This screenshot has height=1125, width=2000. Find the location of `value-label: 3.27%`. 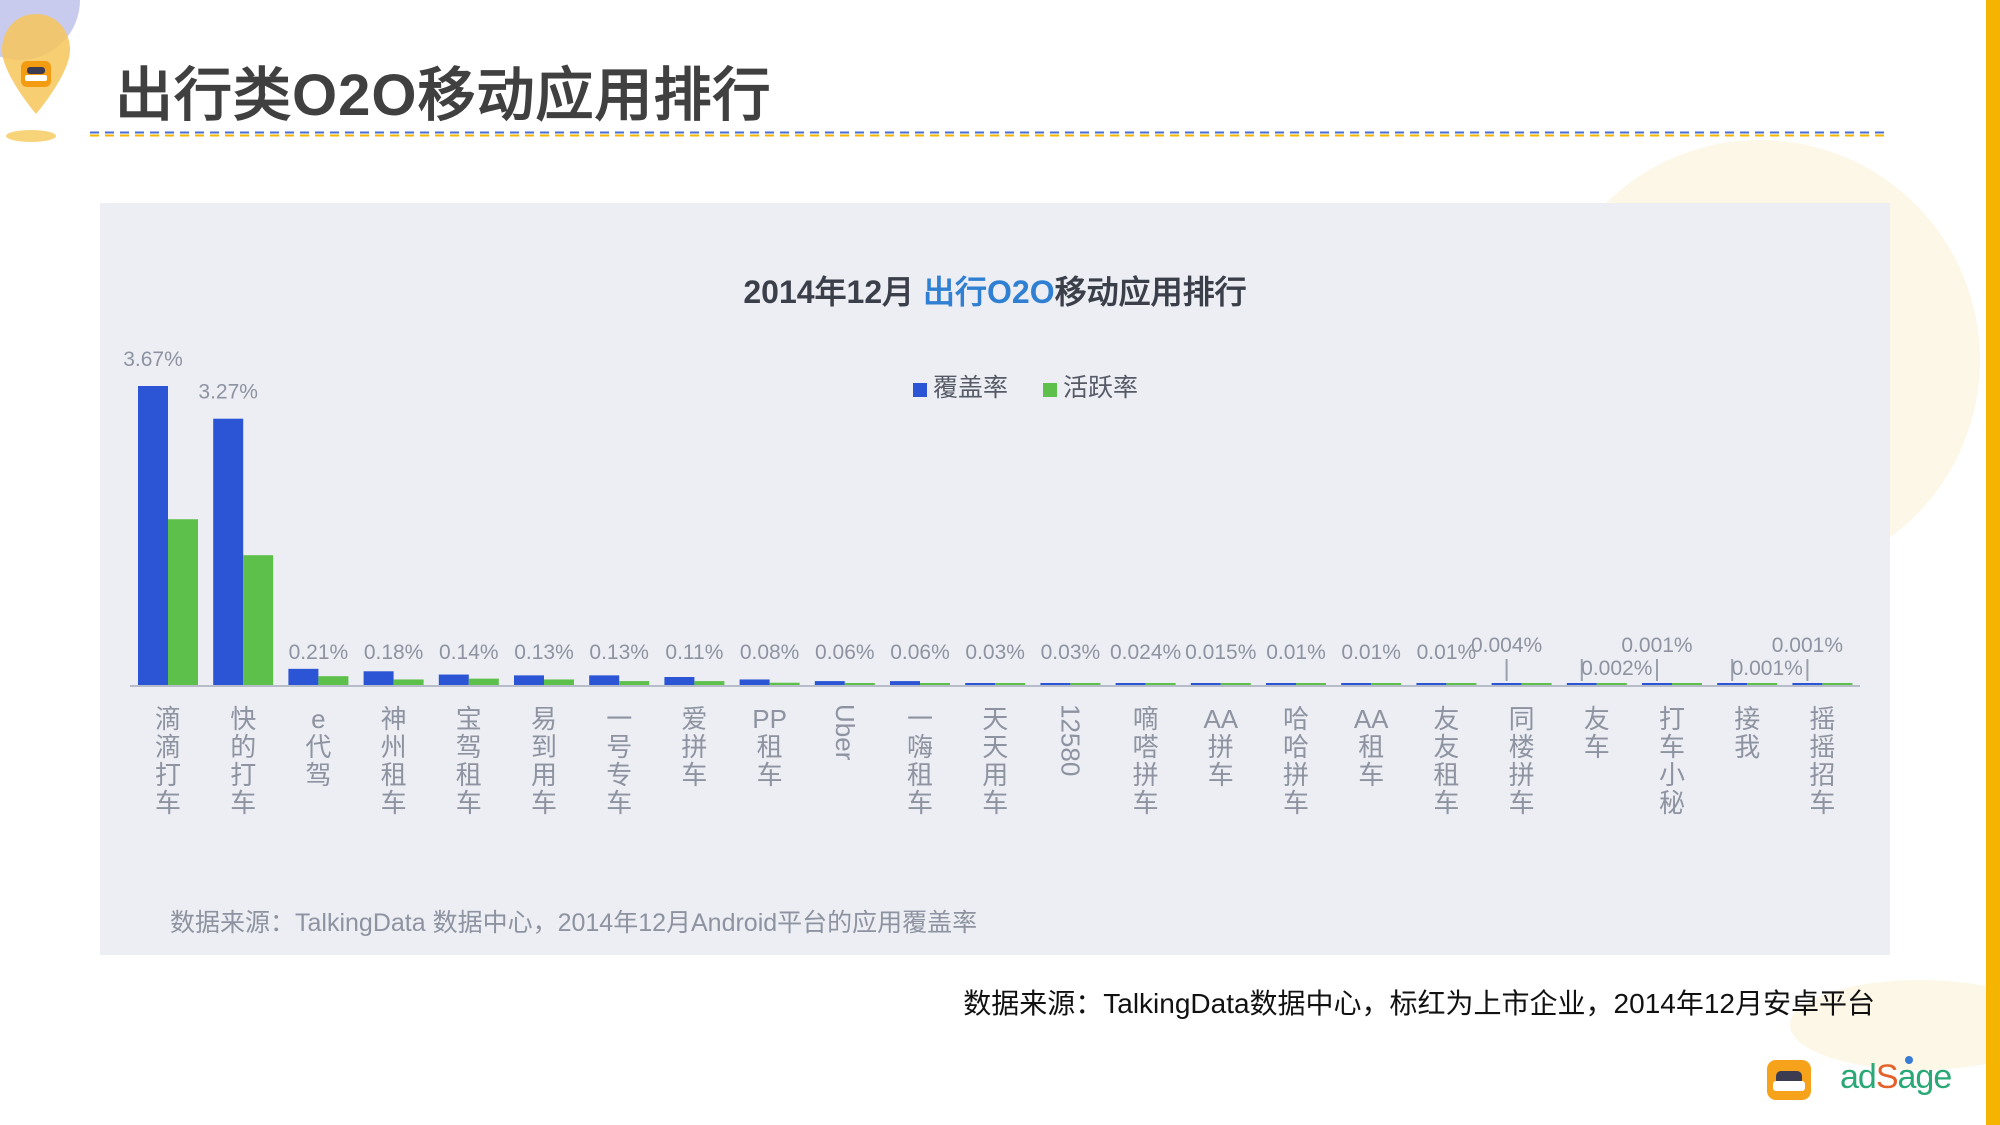

value-label: 3.27% is located at coordinates (228, 392).